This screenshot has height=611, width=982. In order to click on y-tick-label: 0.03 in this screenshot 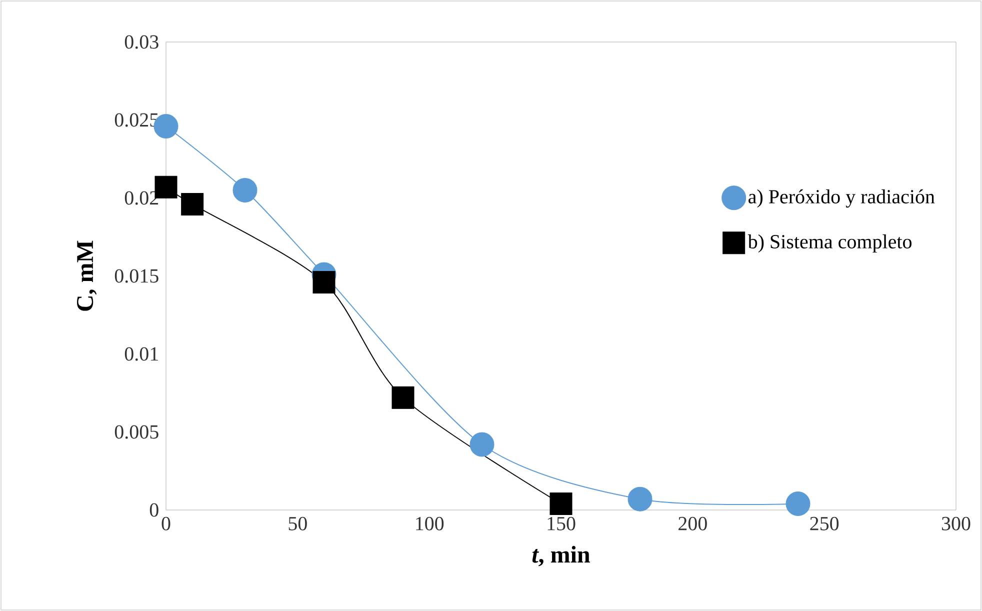, I will do `click(141, 42)`.